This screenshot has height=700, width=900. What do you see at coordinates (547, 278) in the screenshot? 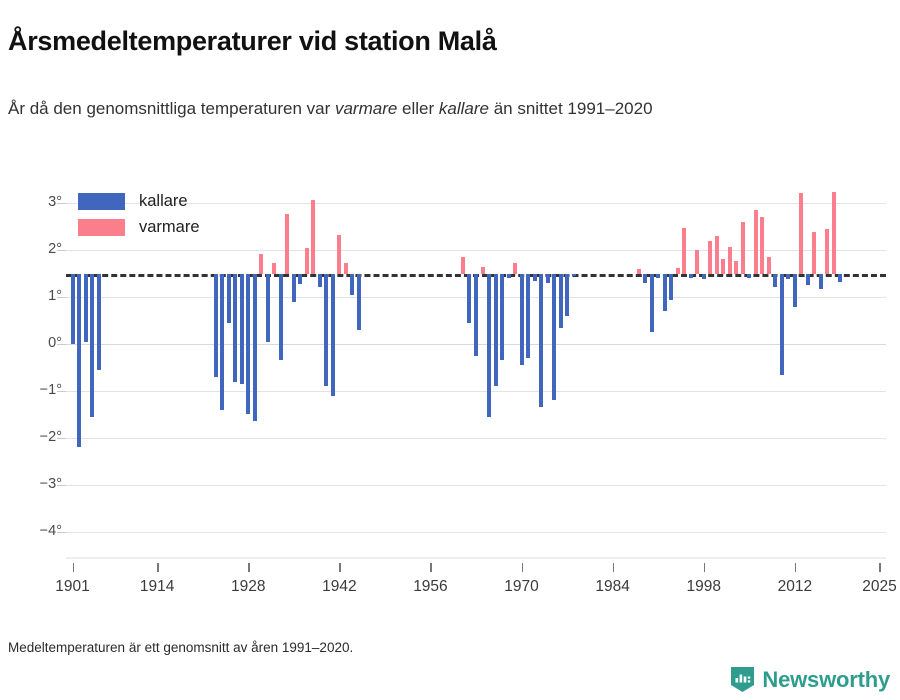
I see `bar-1974` at bounding box center [547, 278].